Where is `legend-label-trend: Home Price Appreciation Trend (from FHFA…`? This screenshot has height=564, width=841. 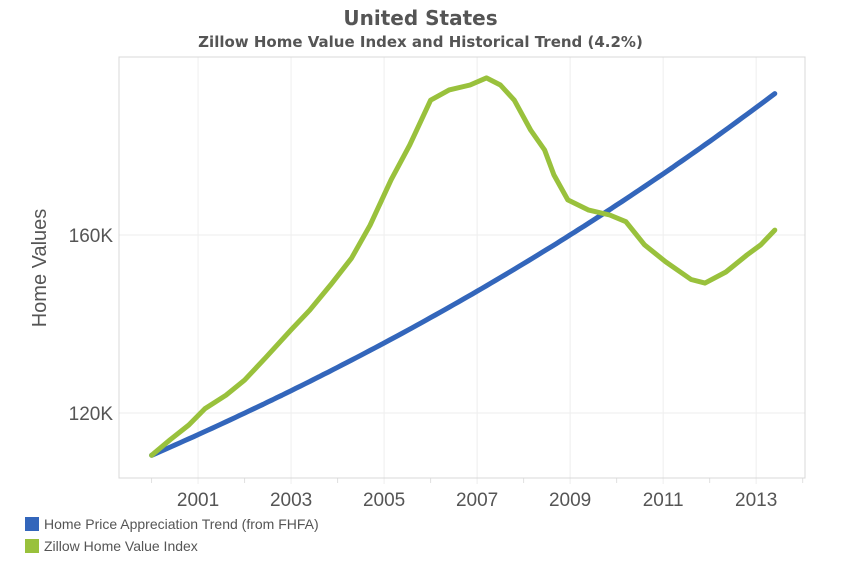 legend-label-trend: Home Price Appreciation Trend (from FHFA… is located at coordinates (181, 524).